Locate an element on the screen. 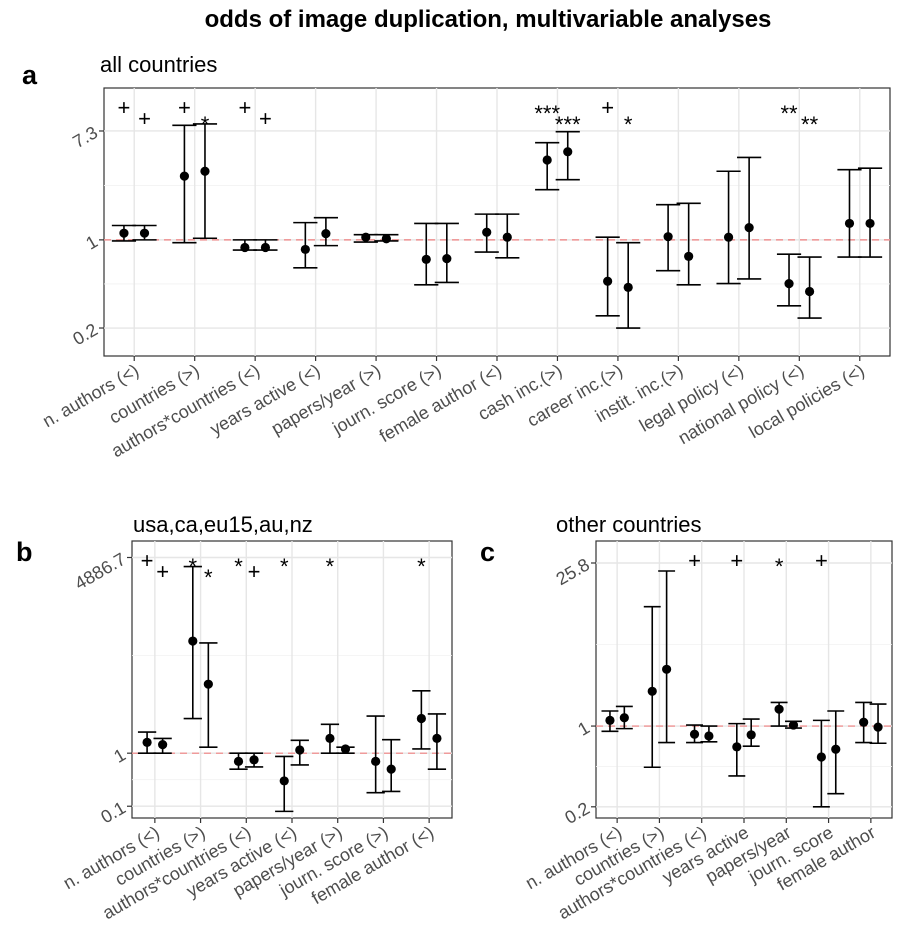  panel-letter: c is located at coordinates (487, 552).